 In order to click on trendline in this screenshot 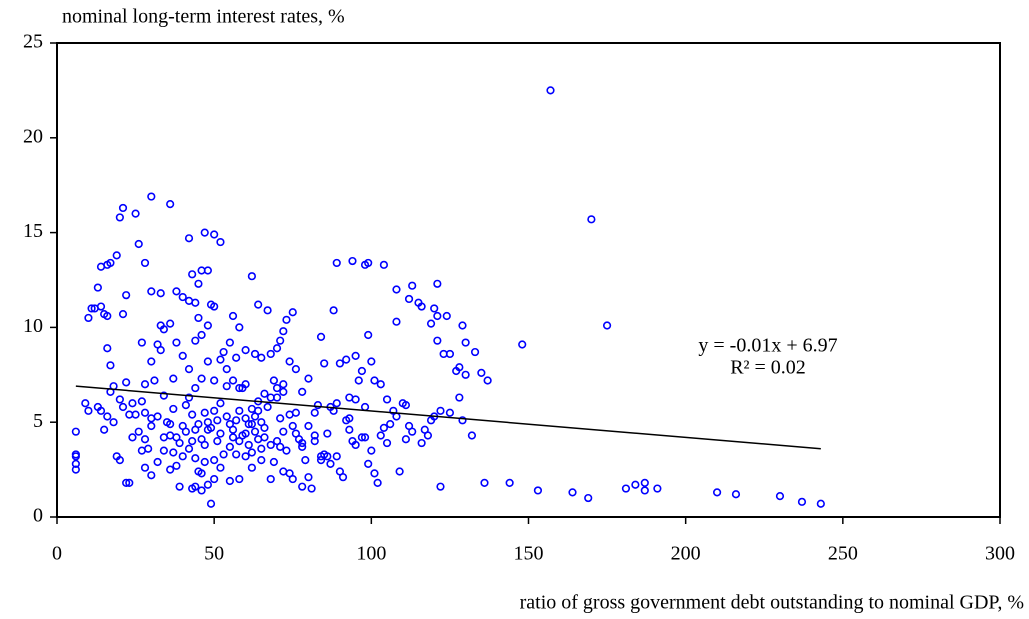, I will do `click(448, 417)`.